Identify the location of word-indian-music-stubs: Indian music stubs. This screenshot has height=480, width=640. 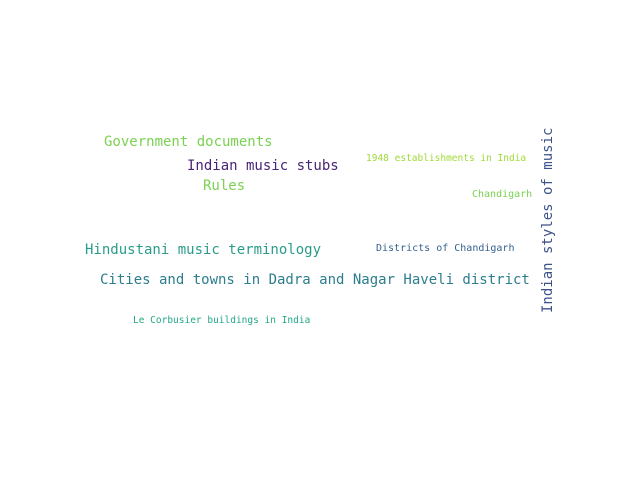
(263, 166).